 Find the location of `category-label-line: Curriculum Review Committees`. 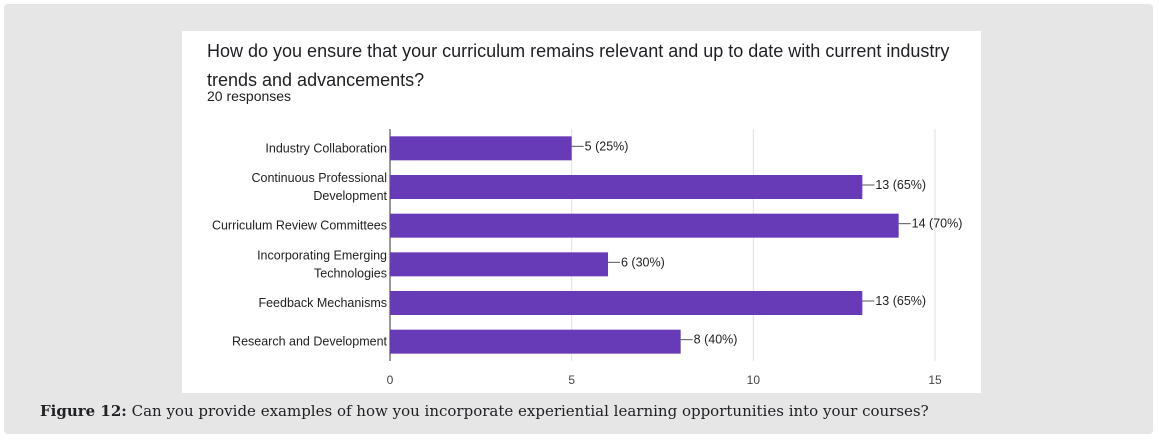

category-label-line: Curriculum Review Committees is located at coordinates (299, 226).